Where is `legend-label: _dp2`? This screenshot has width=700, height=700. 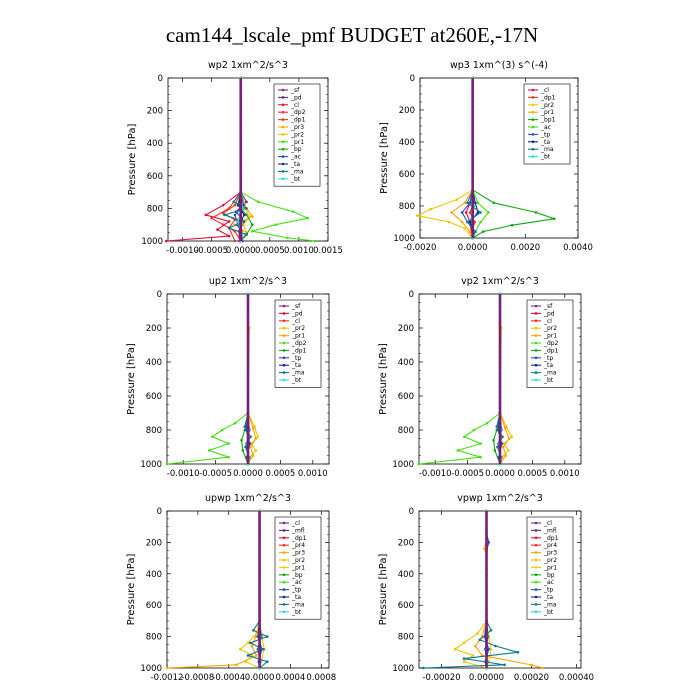 legend-label: _dp2 is located at coordinates (551, 343).